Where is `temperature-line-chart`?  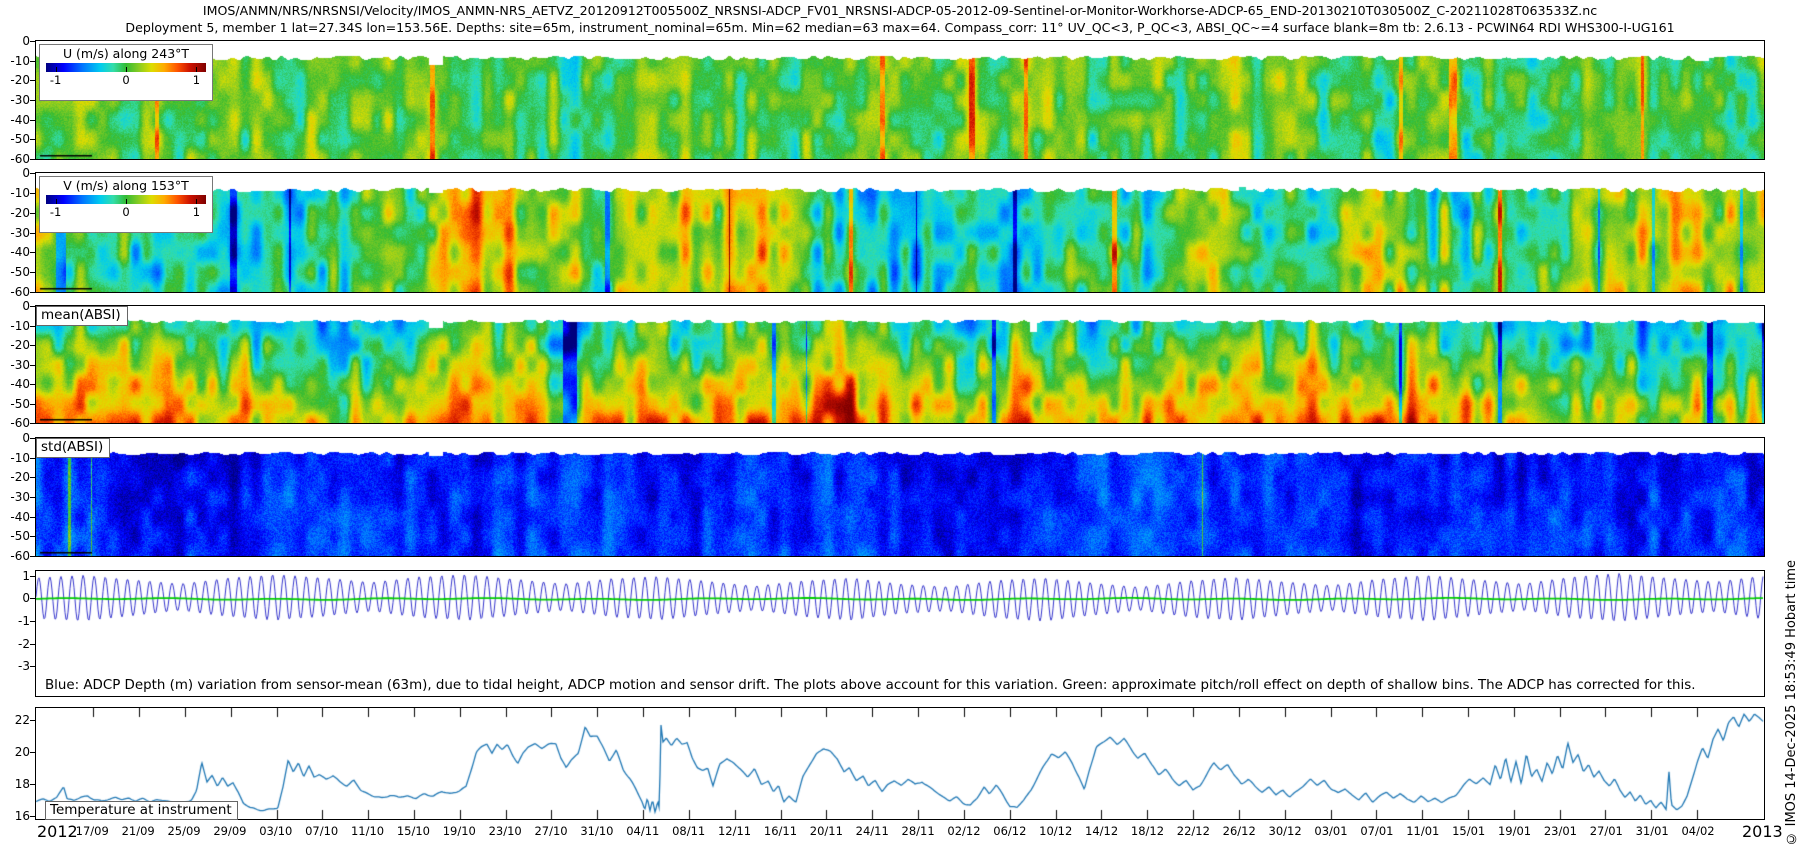
temperature-line-chart is located at coordinates (900, 763).